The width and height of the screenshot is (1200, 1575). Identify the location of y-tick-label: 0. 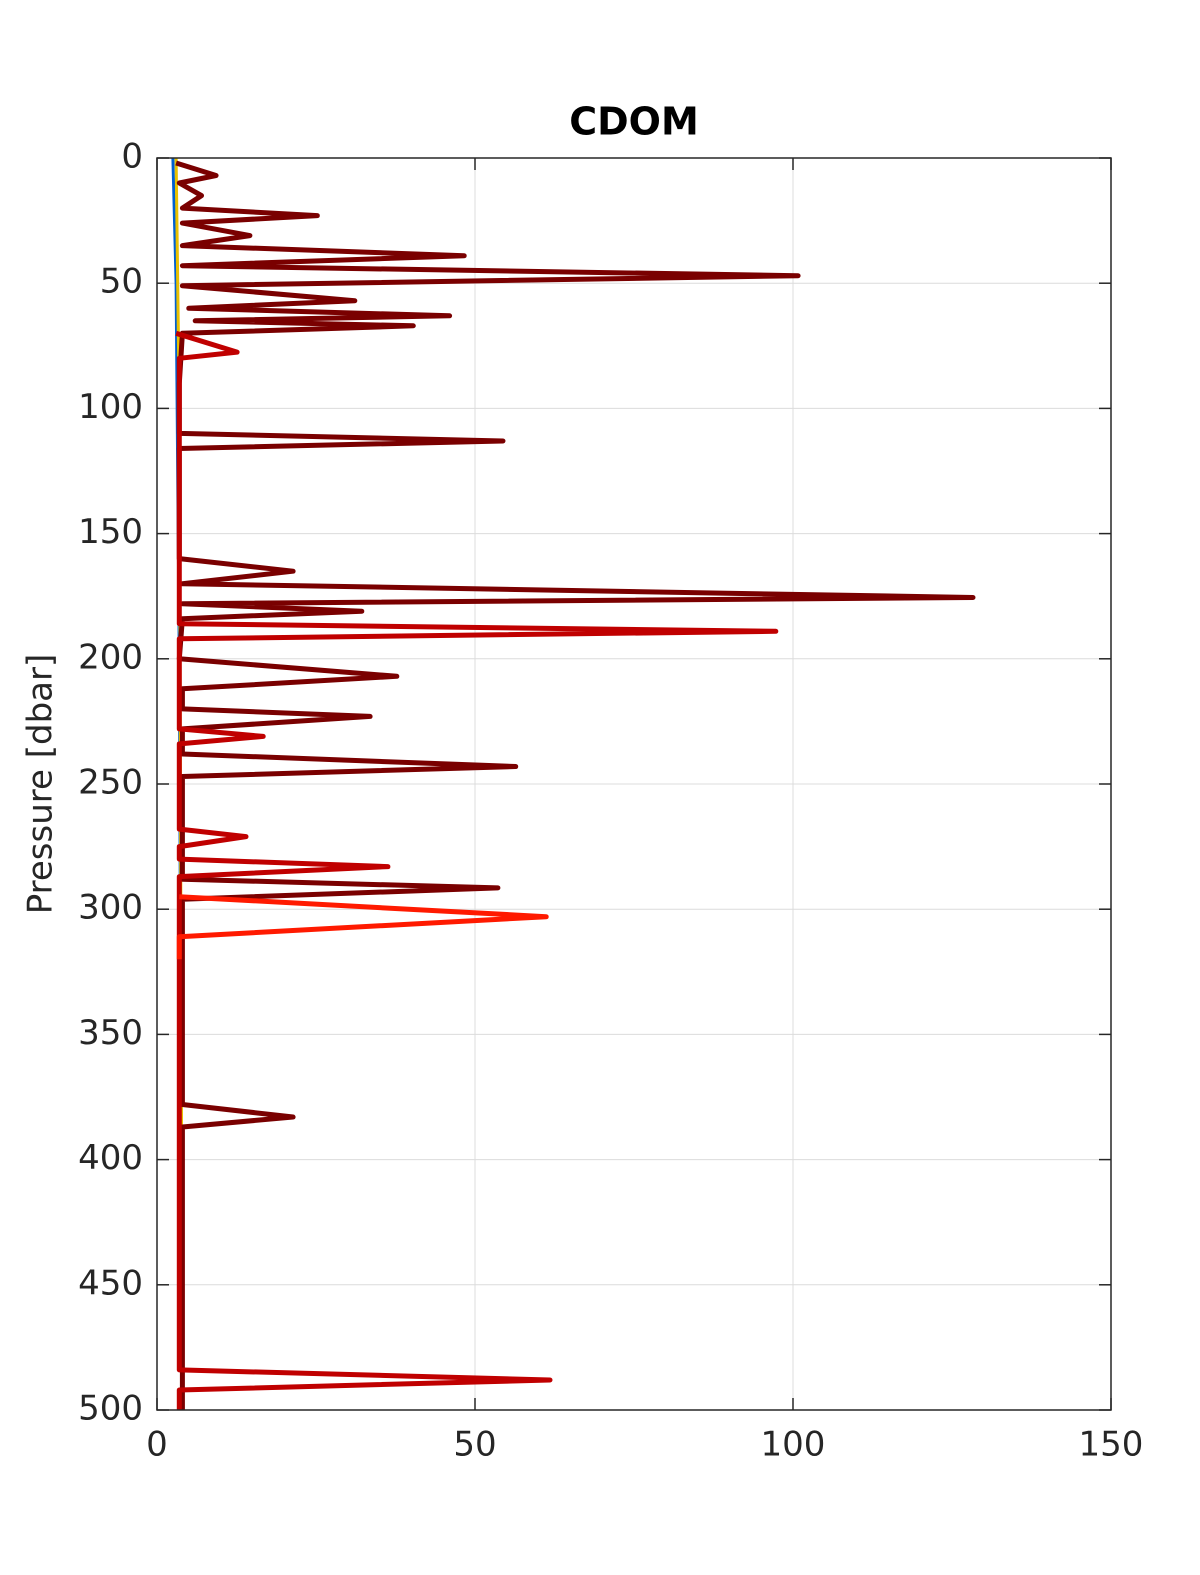
(132, 157).